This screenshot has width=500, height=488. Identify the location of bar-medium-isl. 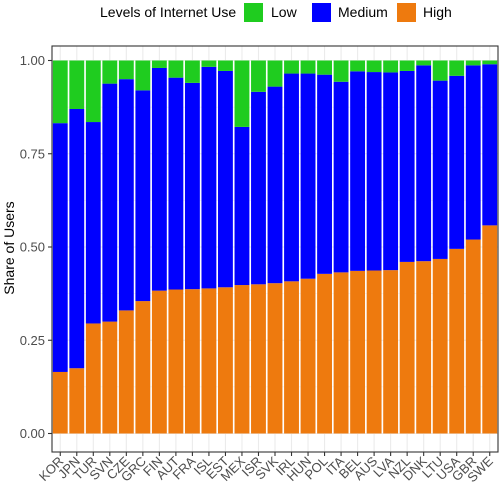
(209, 177).